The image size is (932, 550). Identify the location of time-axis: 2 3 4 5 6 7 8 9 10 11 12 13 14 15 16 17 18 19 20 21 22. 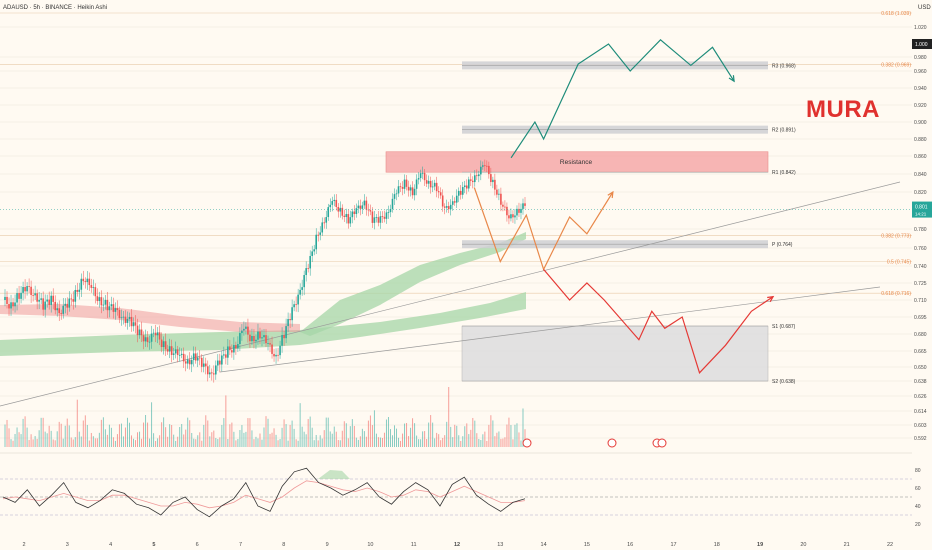
(457, 545).